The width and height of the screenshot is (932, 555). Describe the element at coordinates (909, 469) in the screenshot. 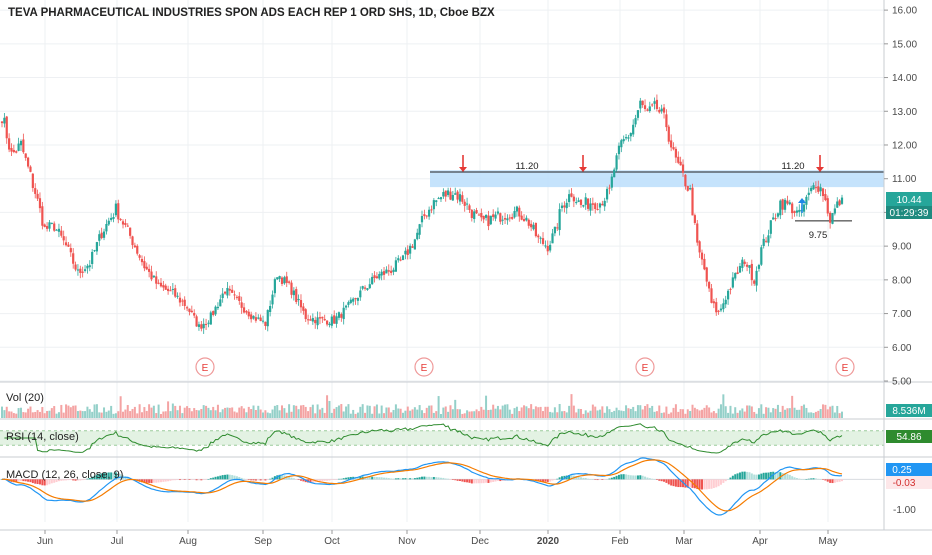

I see `macd-value-label-bg` at that location.